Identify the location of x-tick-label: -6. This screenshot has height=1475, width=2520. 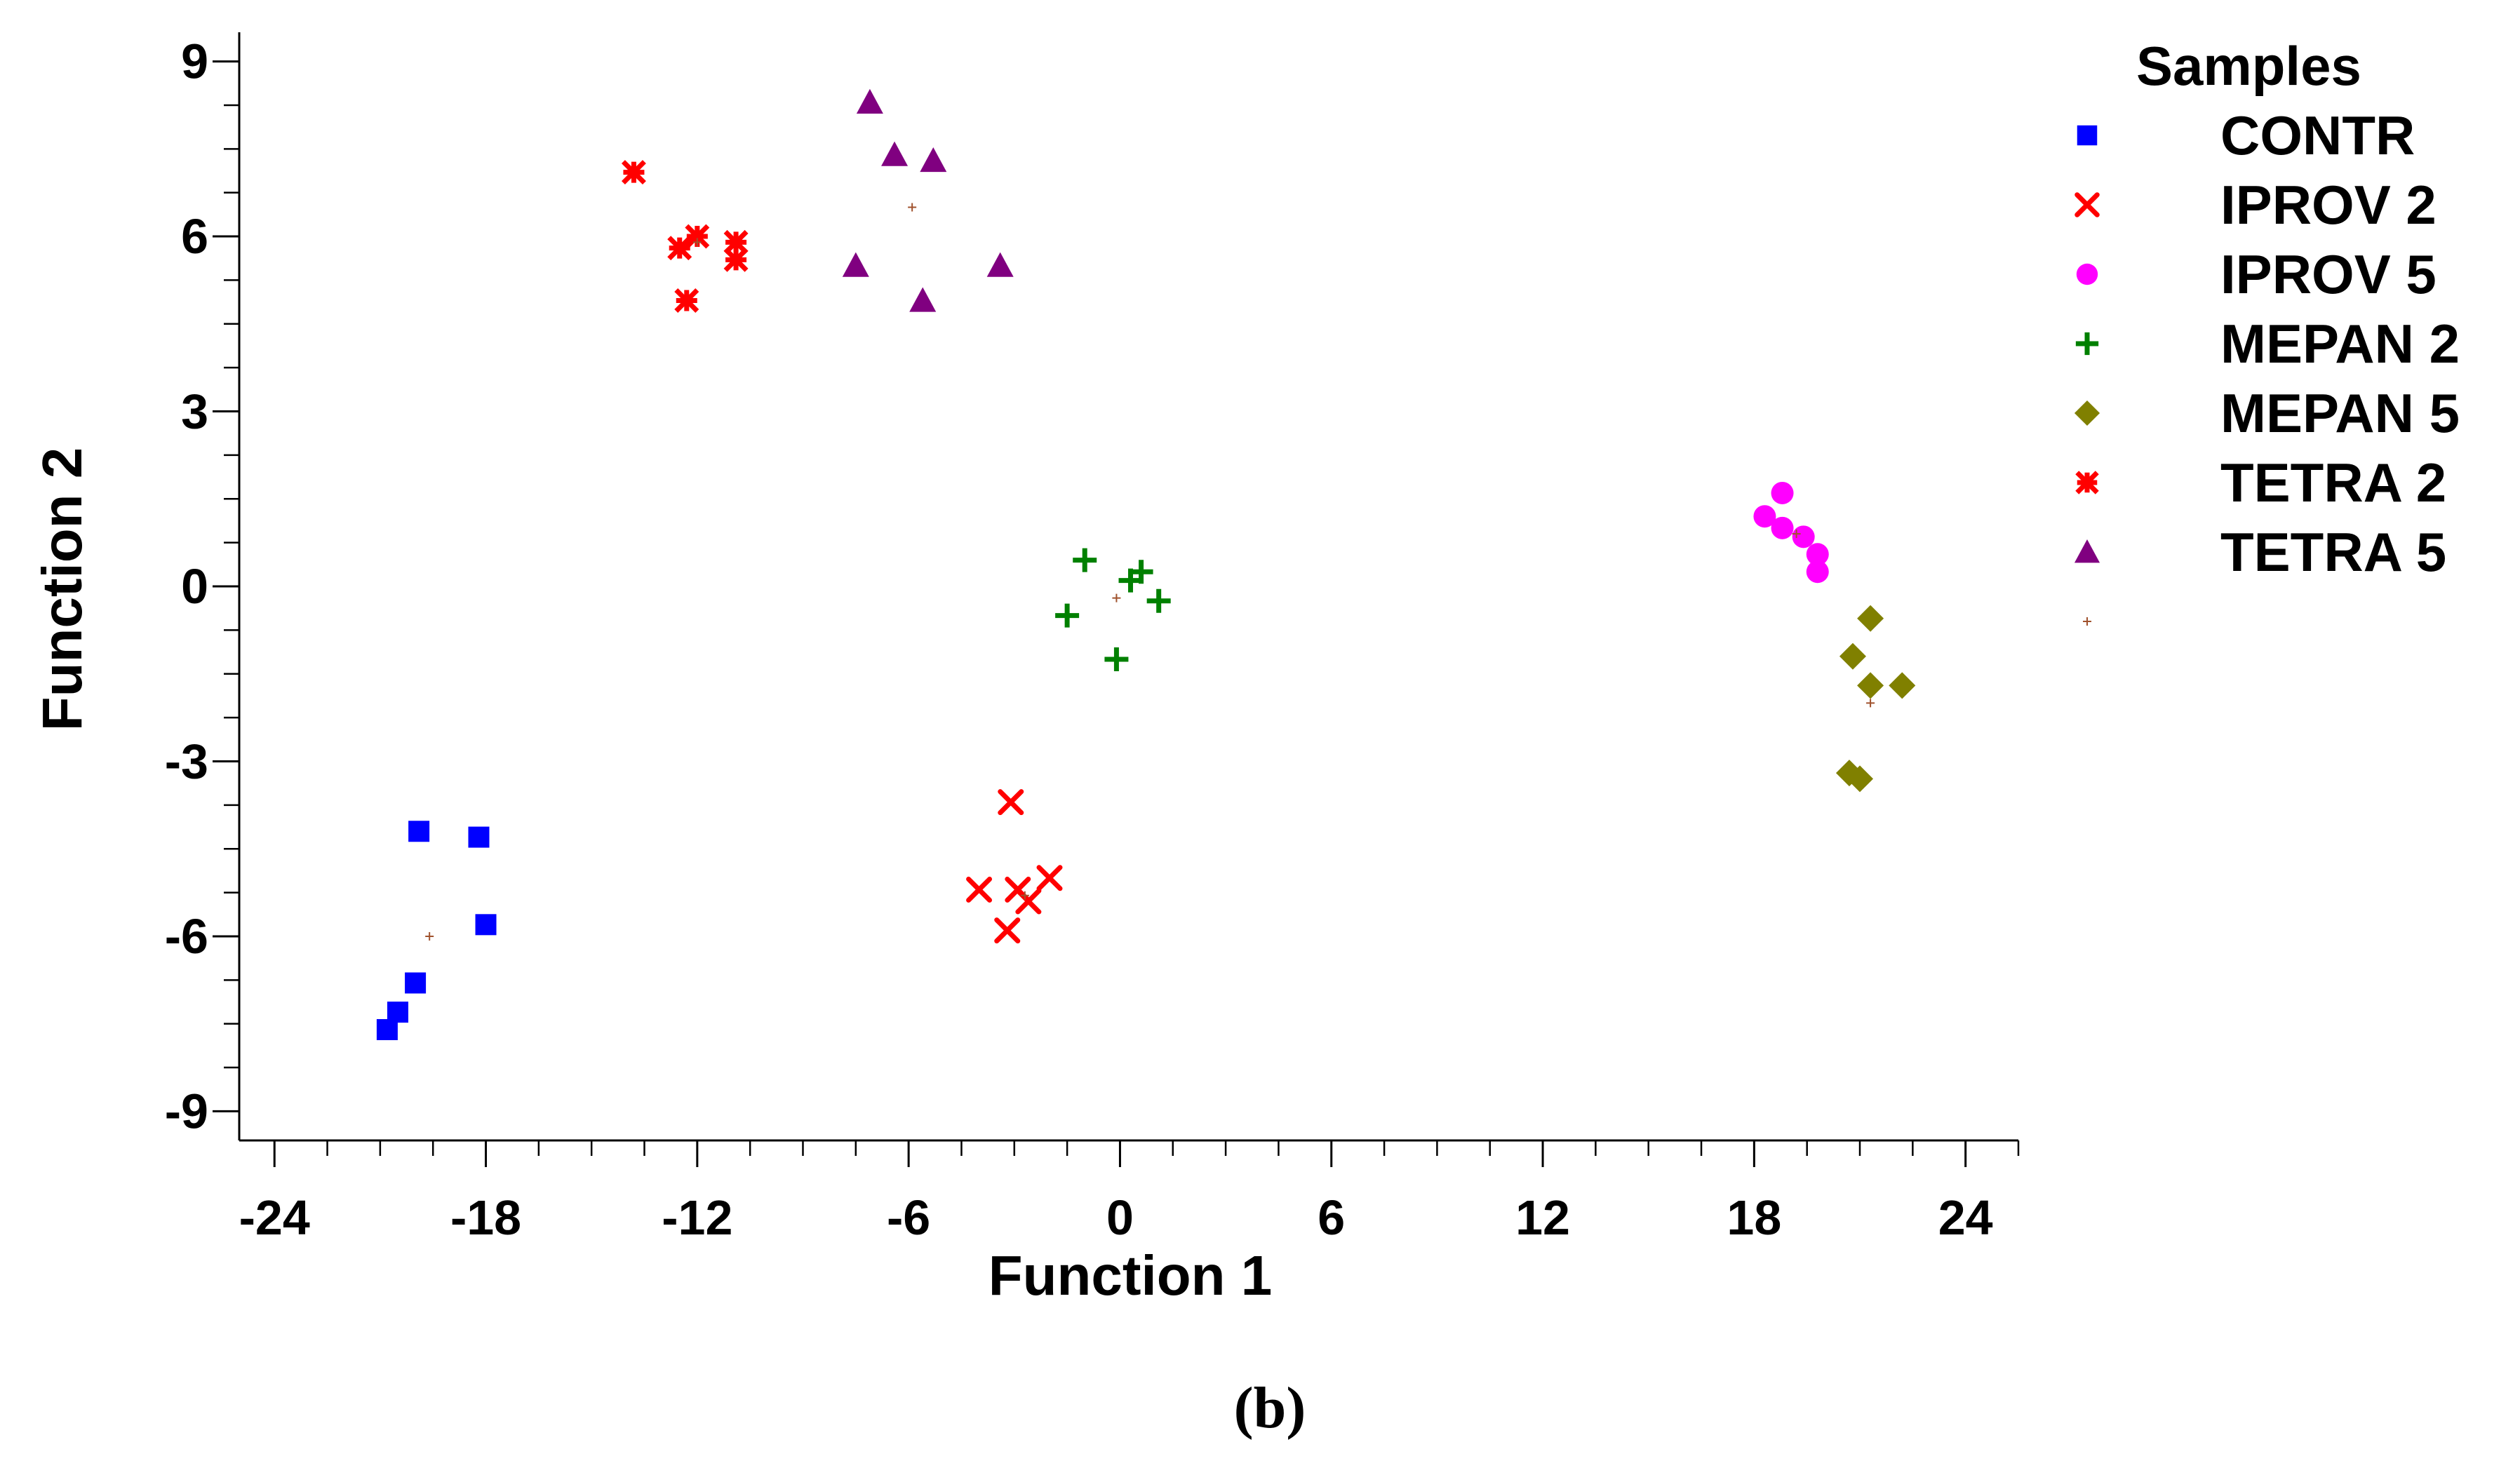
(908, 1217).